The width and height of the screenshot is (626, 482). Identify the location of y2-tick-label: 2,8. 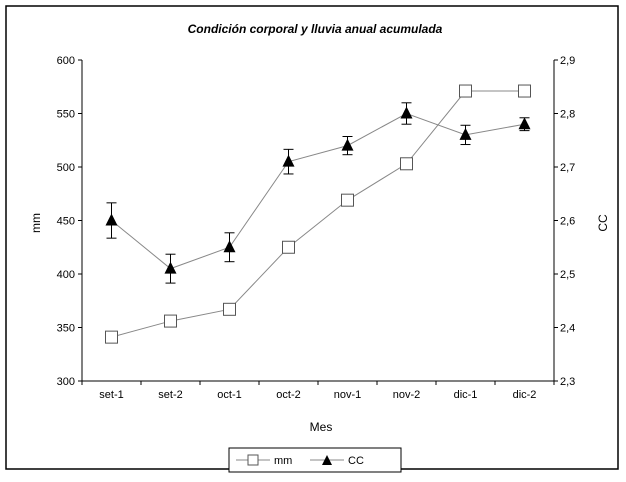
(567, 115).